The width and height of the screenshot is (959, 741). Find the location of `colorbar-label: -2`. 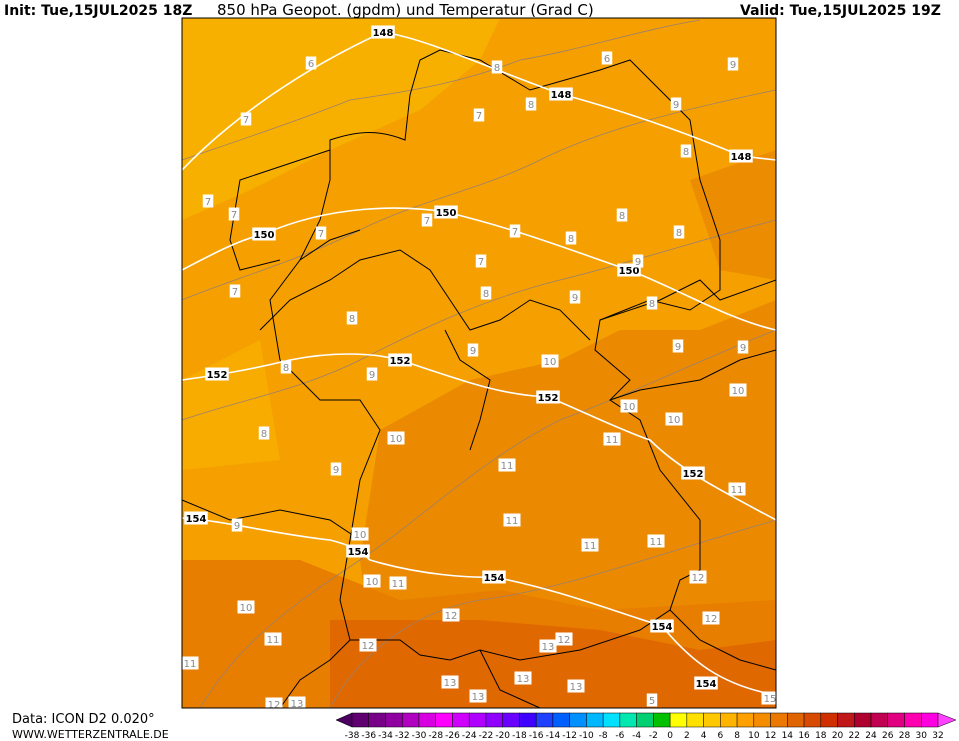

colorbar-label: -2 is located at coordinates (653, 736).